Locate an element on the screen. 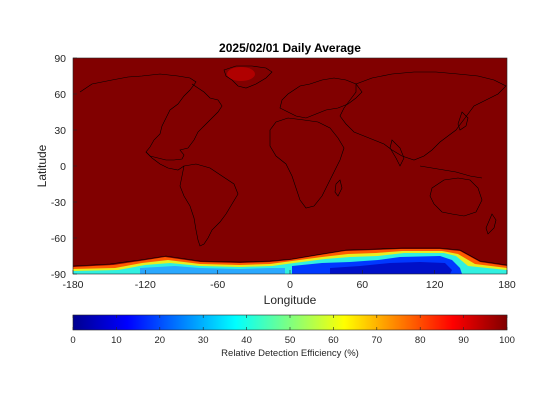  coastline-madagascar is located at coordinates (338, 188).